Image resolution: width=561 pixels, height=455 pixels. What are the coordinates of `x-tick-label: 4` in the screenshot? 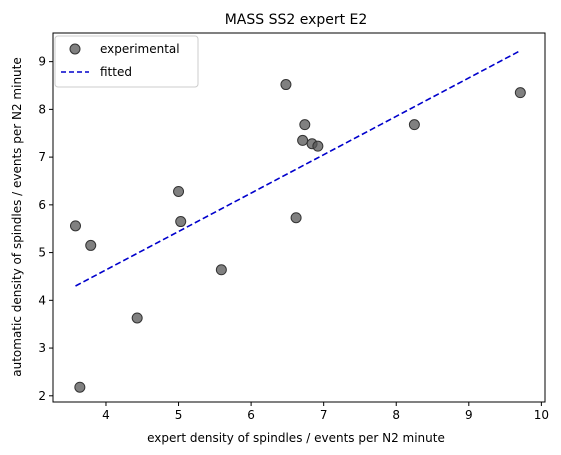 It's located at (106, 415).